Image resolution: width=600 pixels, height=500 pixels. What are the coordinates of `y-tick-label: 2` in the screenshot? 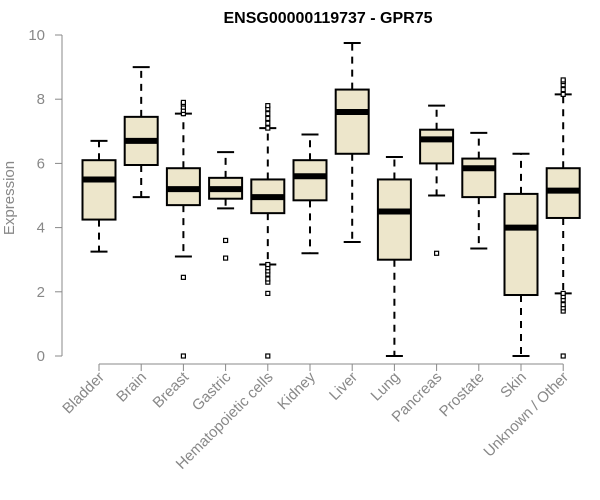 It's located at (41, 292).